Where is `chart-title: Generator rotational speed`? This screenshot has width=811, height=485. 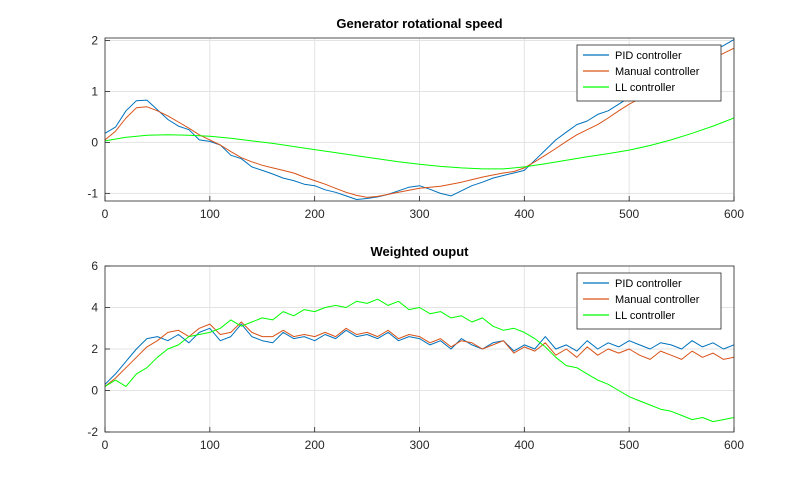 chart-title: Generator rotational speed is located at coordinates (419, 23).